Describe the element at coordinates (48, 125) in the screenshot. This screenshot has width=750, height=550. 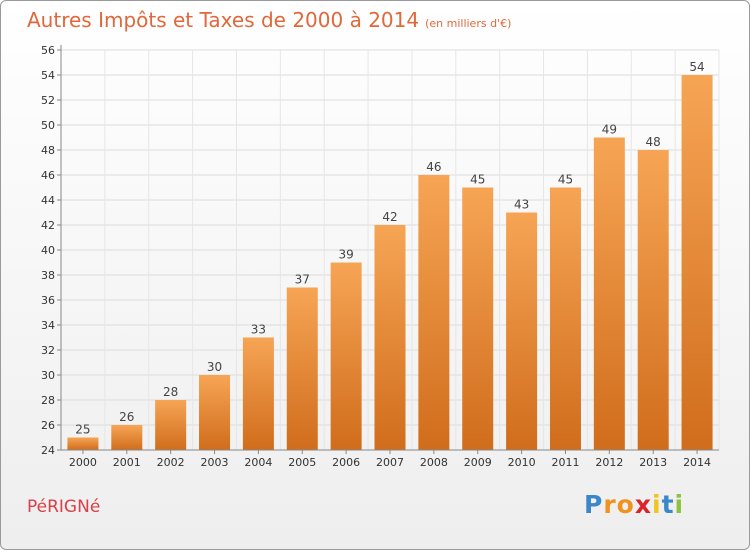
I see `y-tick-label: 50` at that location.